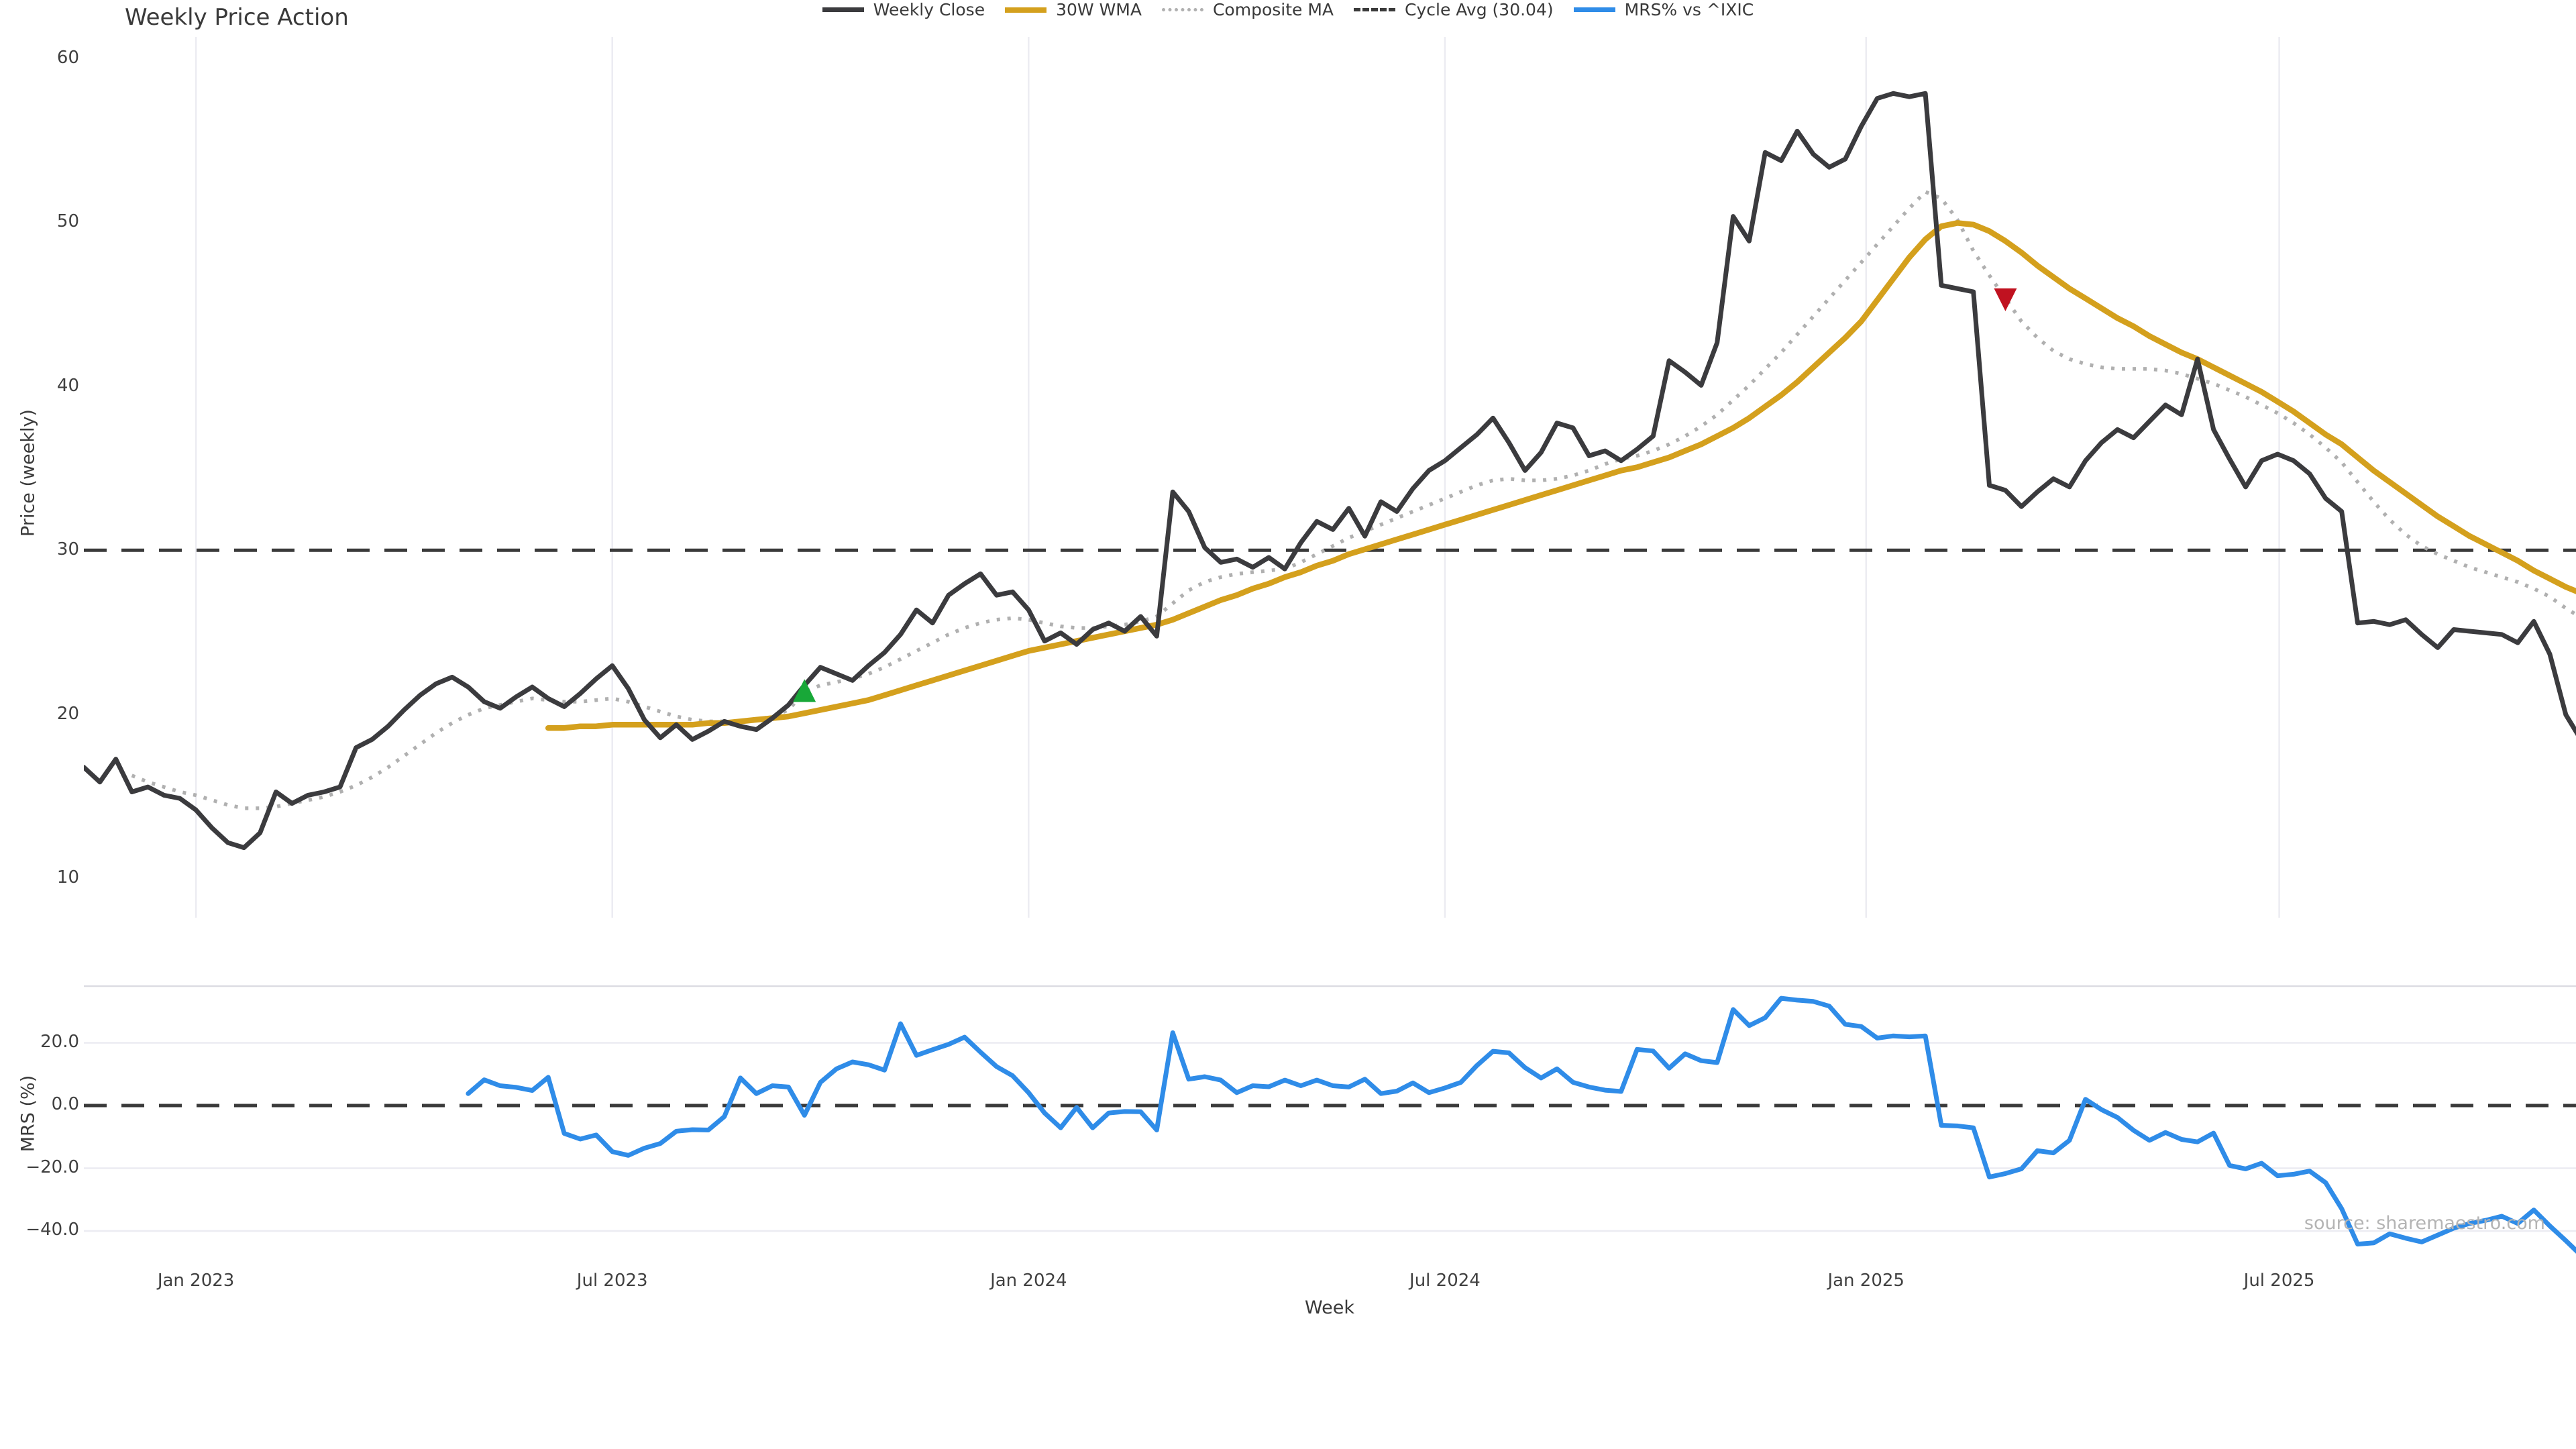  I want to click on legend-item-cycle-avg: Cycle Avg (30.04), so click(1454, 9).